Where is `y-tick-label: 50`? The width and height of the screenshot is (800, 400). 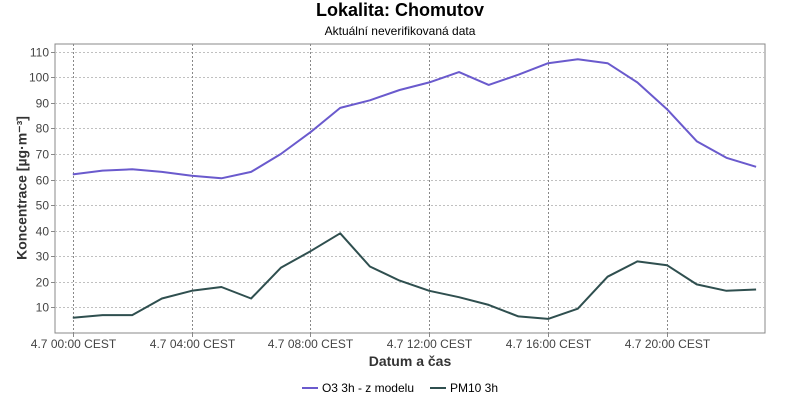
y-tick-label: 50 is located at coordinates (43, 206).